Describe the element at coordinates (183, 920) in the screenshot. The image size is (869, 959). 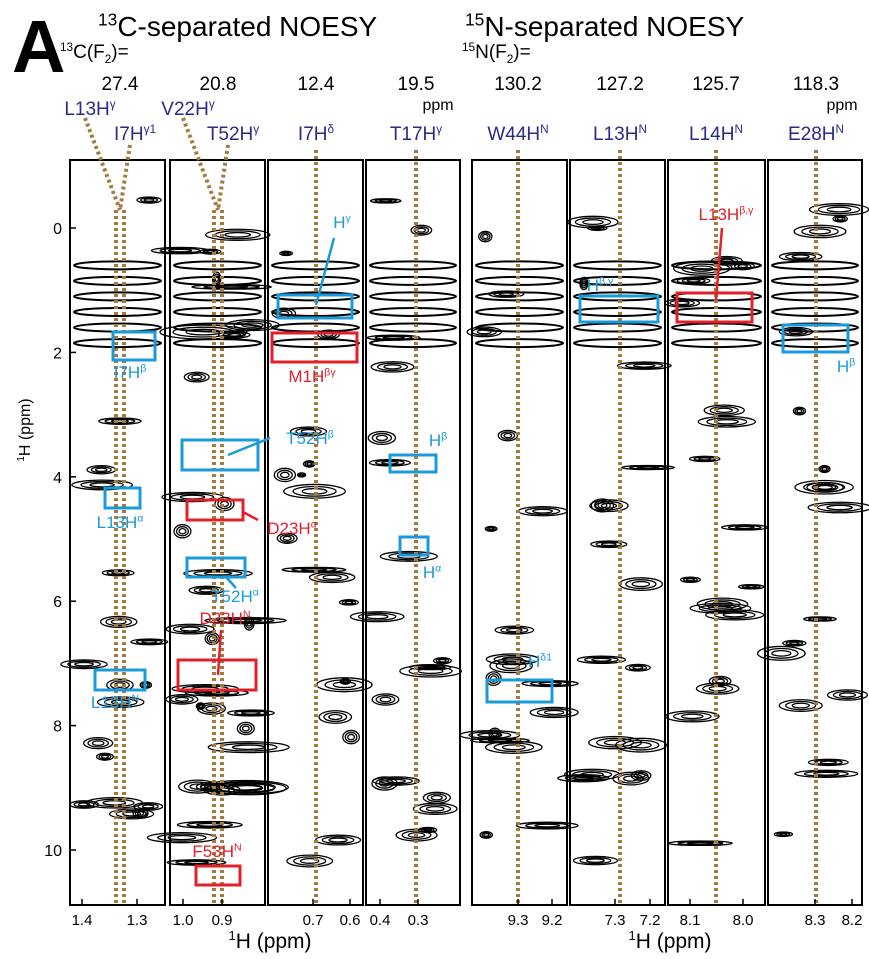
I see `x-tick-label: 1.0` at that location.